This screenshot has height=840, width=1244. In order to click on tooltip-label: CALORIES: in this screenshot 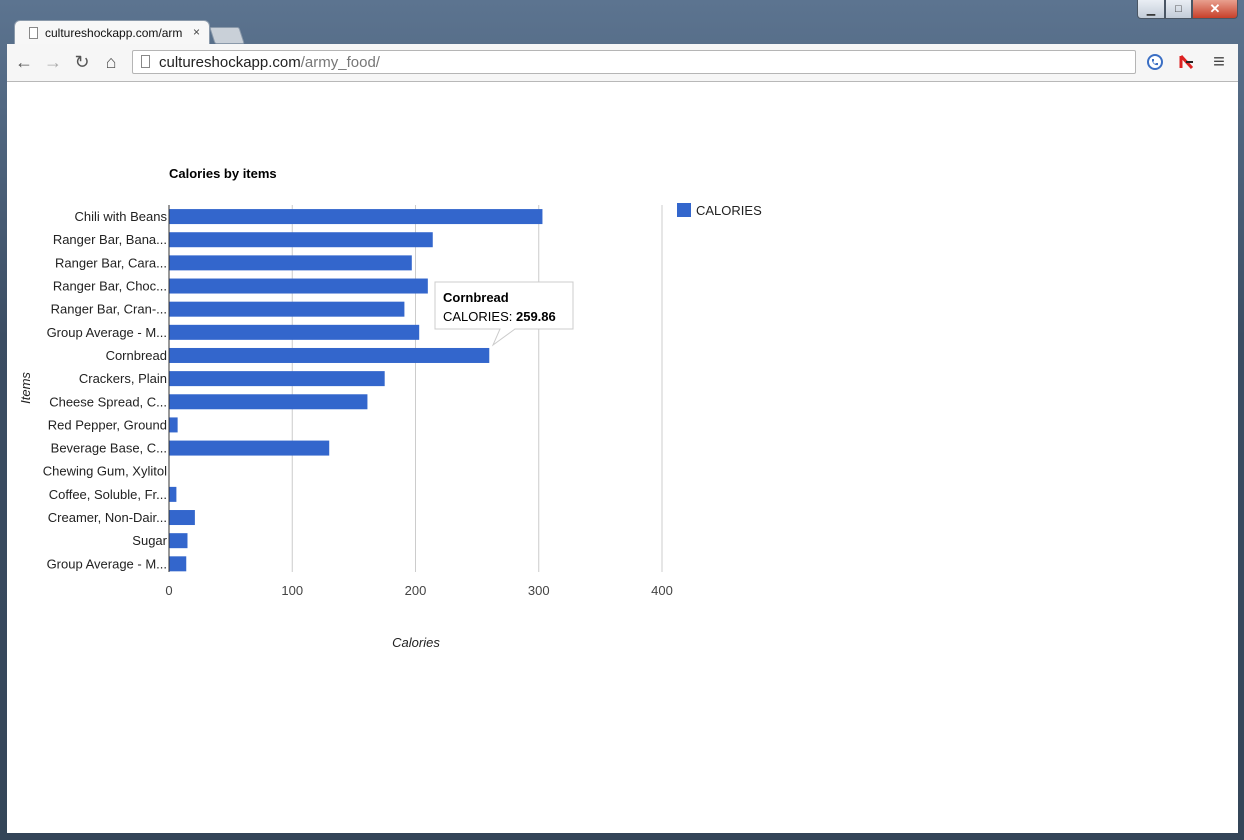, I will do `click(477, 316)`.